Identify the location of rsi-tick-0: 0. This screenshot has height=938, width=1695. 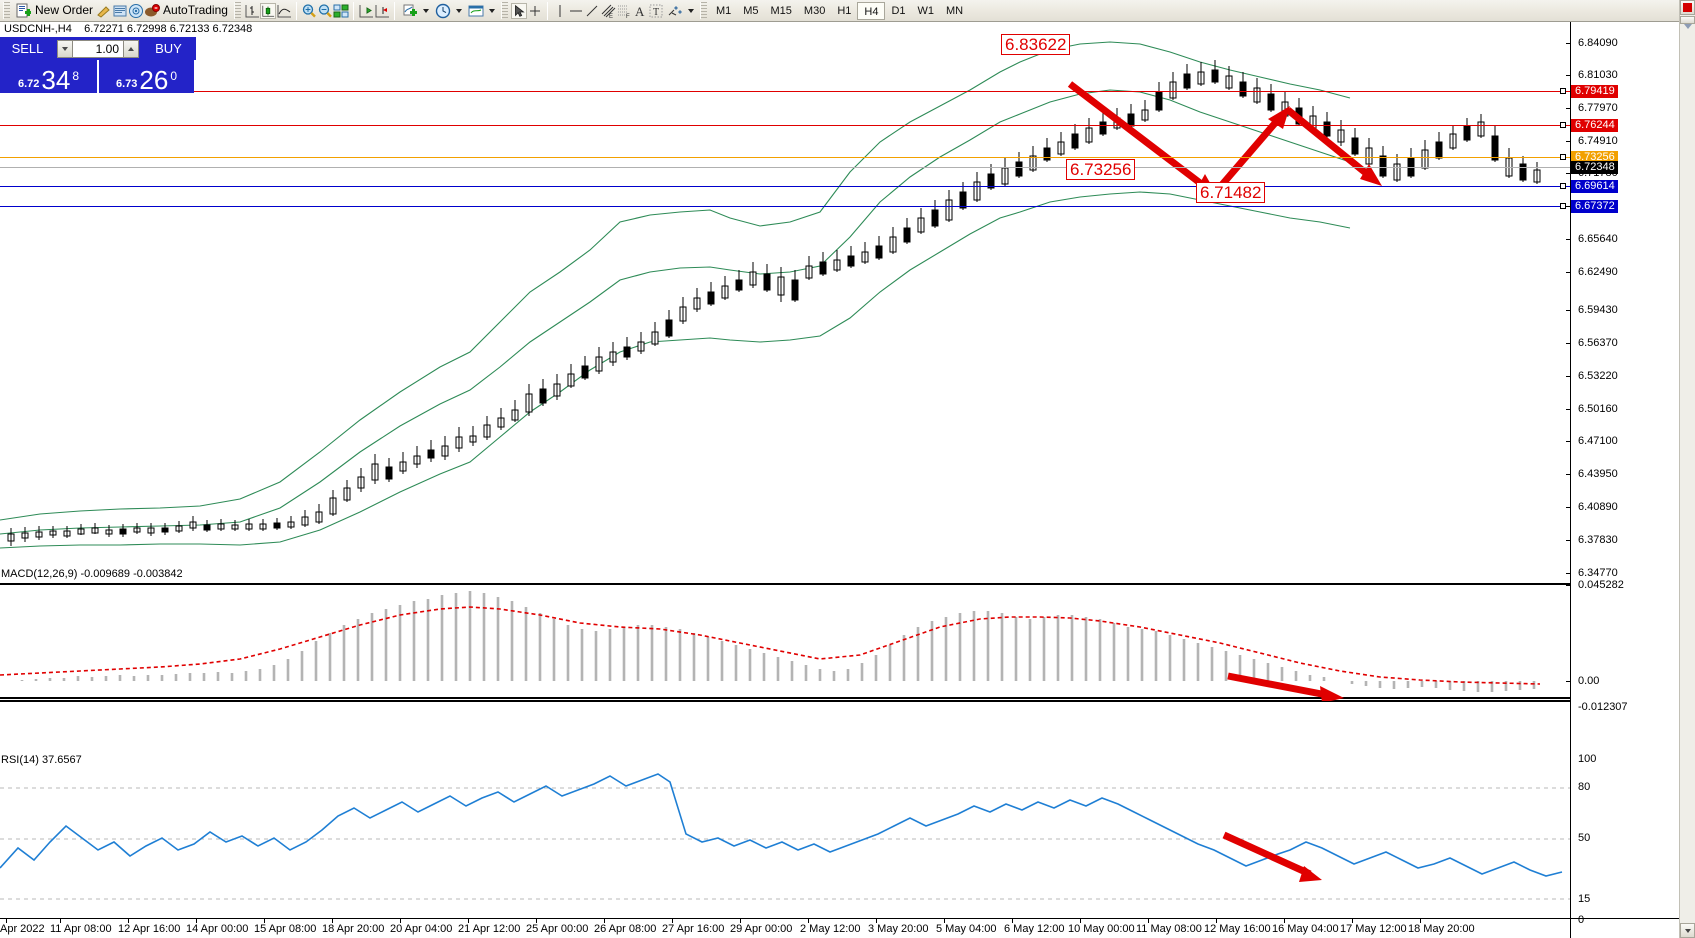
(1581, 920).